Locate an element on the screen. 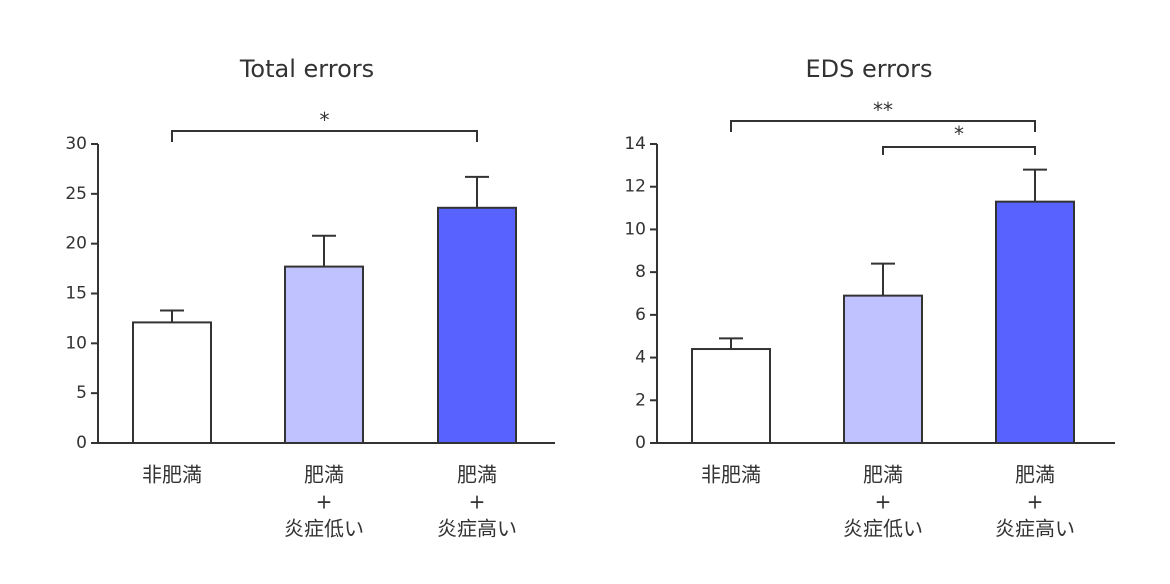 This screenshot has height=584, width=1170. y-tick-label: 14 is located at coordinates (635, 144).